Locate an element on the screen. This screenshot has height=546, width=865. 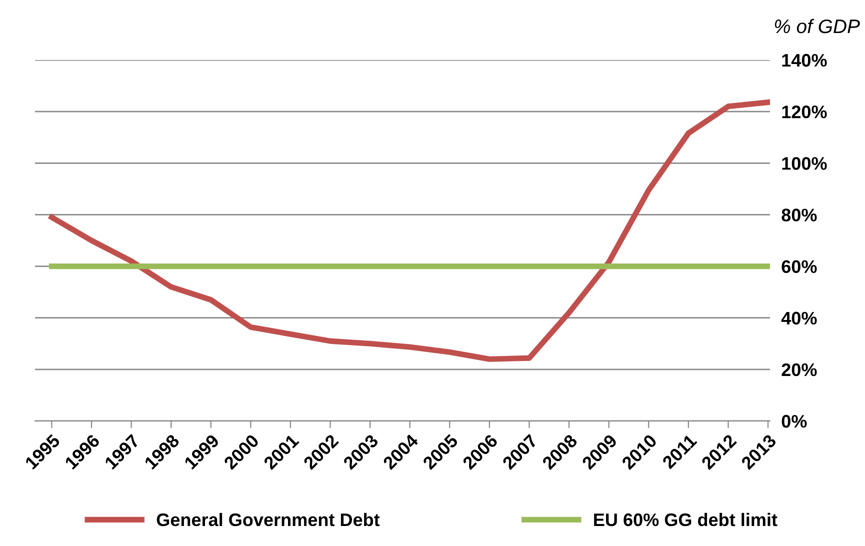
y-tick-label: 40% is located at coordinates (799, 318).